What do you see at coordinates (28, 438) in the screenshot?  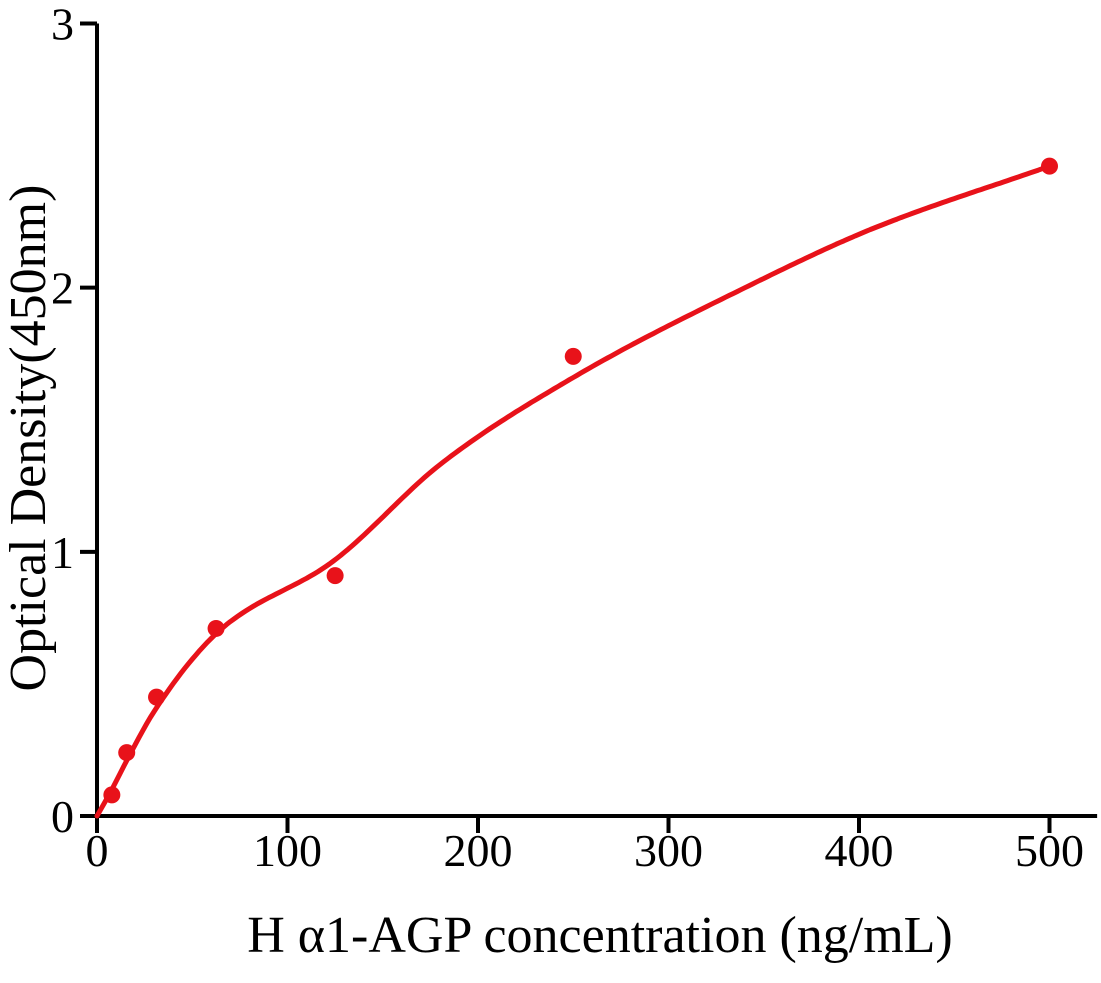 I see `y-axis-title: Optical Density(450nm)` at bounding box center [28, 438].